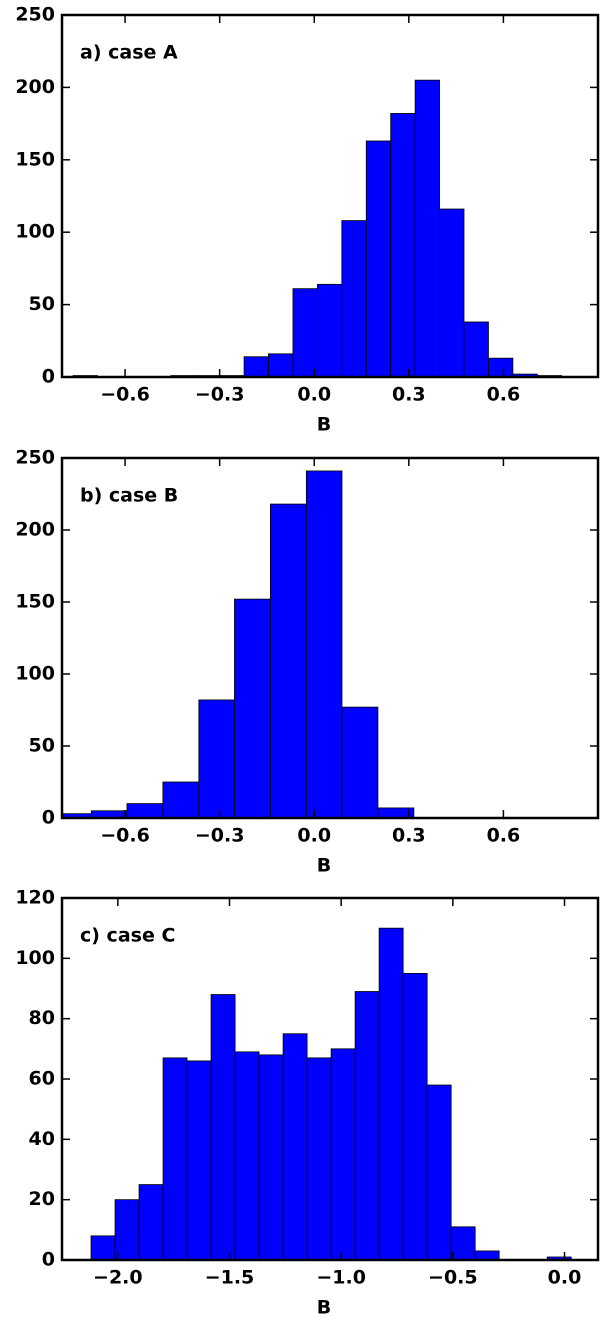  Describe the element at coordinates (42, 1079) in the screenshot. I see `y-tick-label: 60` at that location.